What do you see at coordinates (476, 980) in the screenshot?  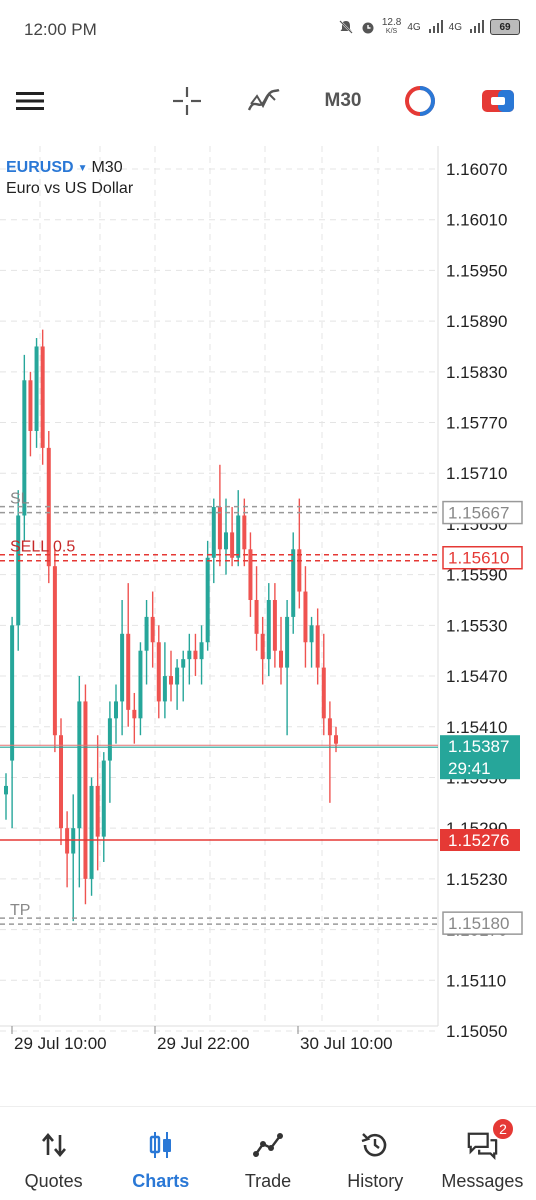 I see `price-axis-label: 1.15110` at bounding box center [476, 980].